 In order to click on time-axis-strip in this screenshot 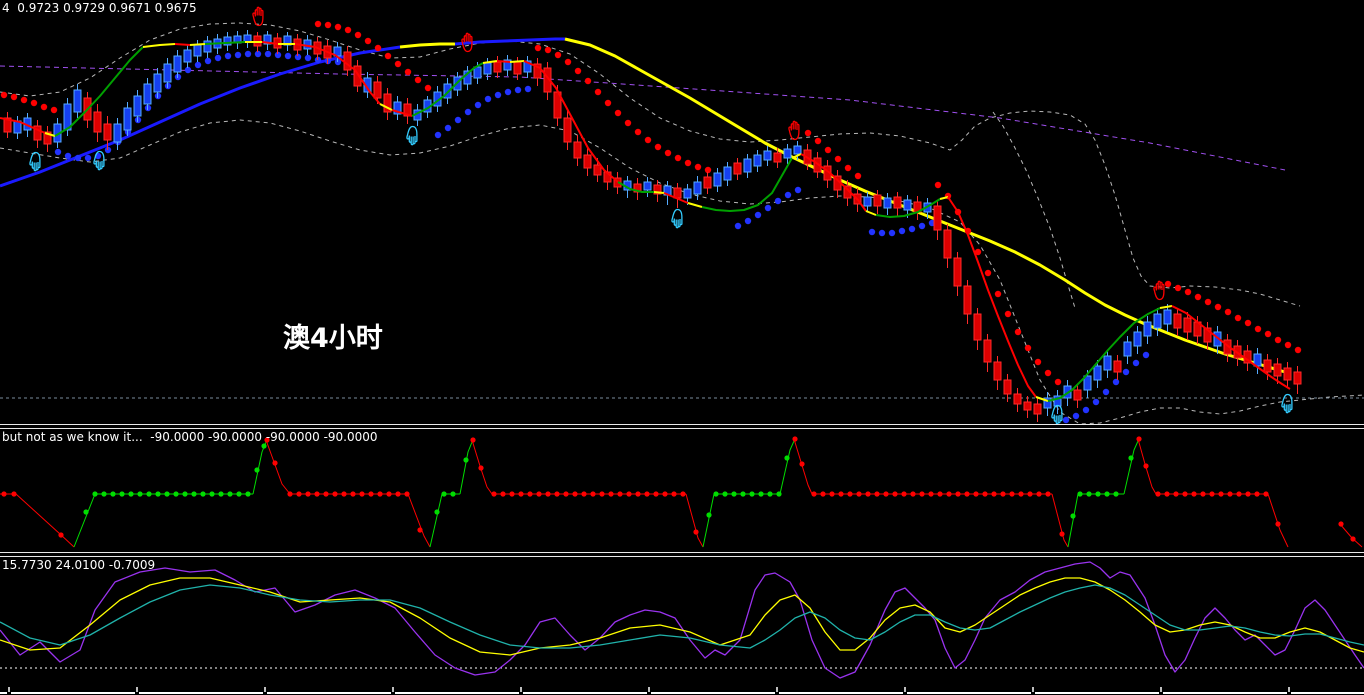, I will do `click(682, 688)`.